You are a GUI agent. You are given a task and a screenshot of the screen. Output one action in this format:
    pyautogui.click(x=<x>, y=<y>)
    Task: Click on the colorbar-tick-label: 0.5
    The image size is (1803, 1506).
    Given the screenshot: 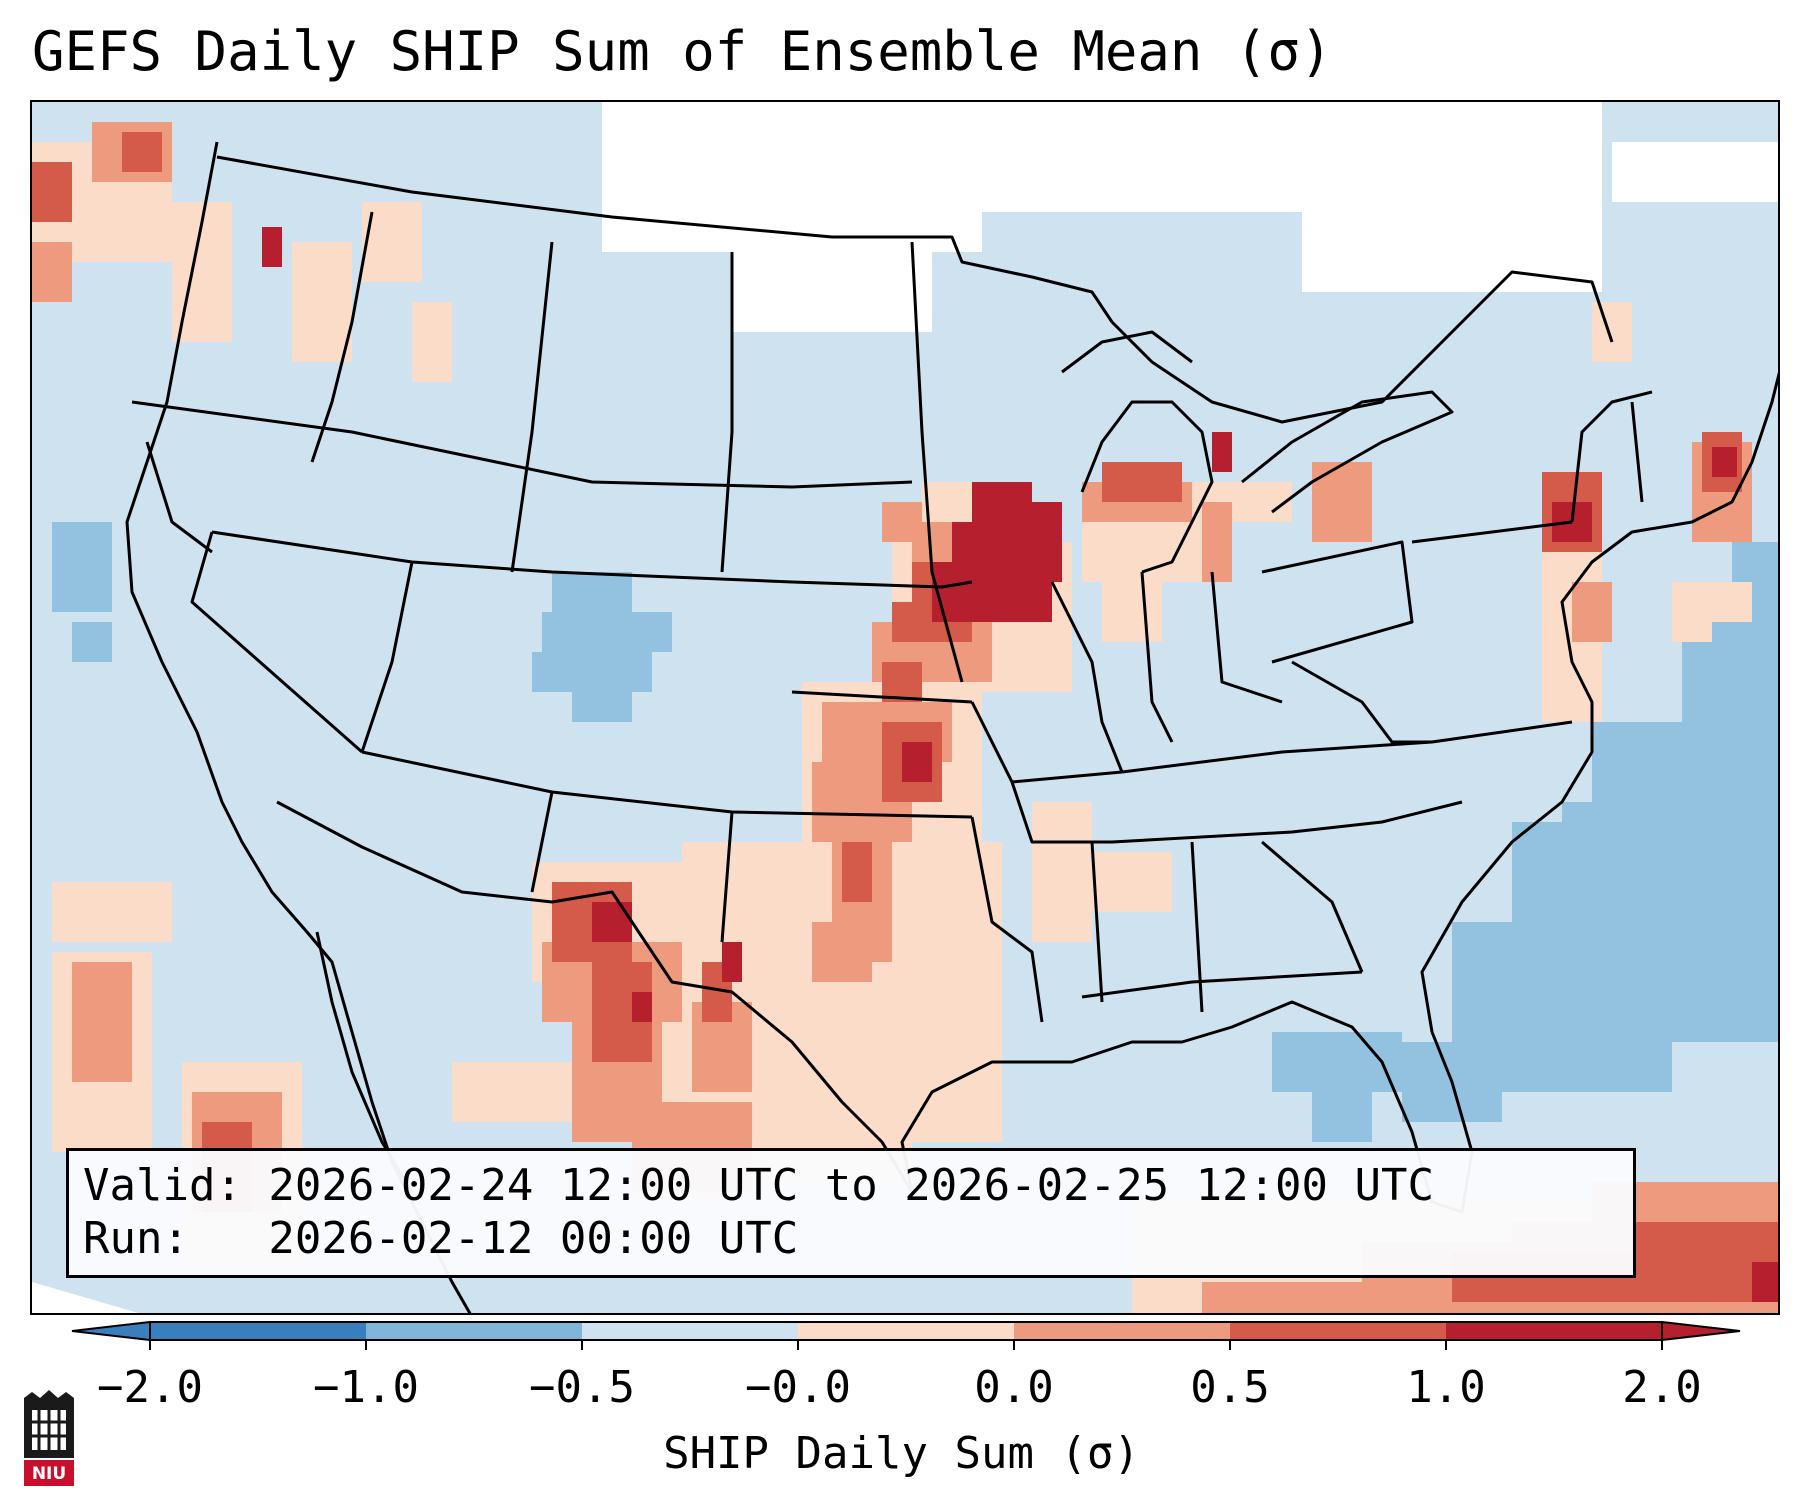 What is the action you would take?
    pyautogui.click(x=1230, y=1387)
    